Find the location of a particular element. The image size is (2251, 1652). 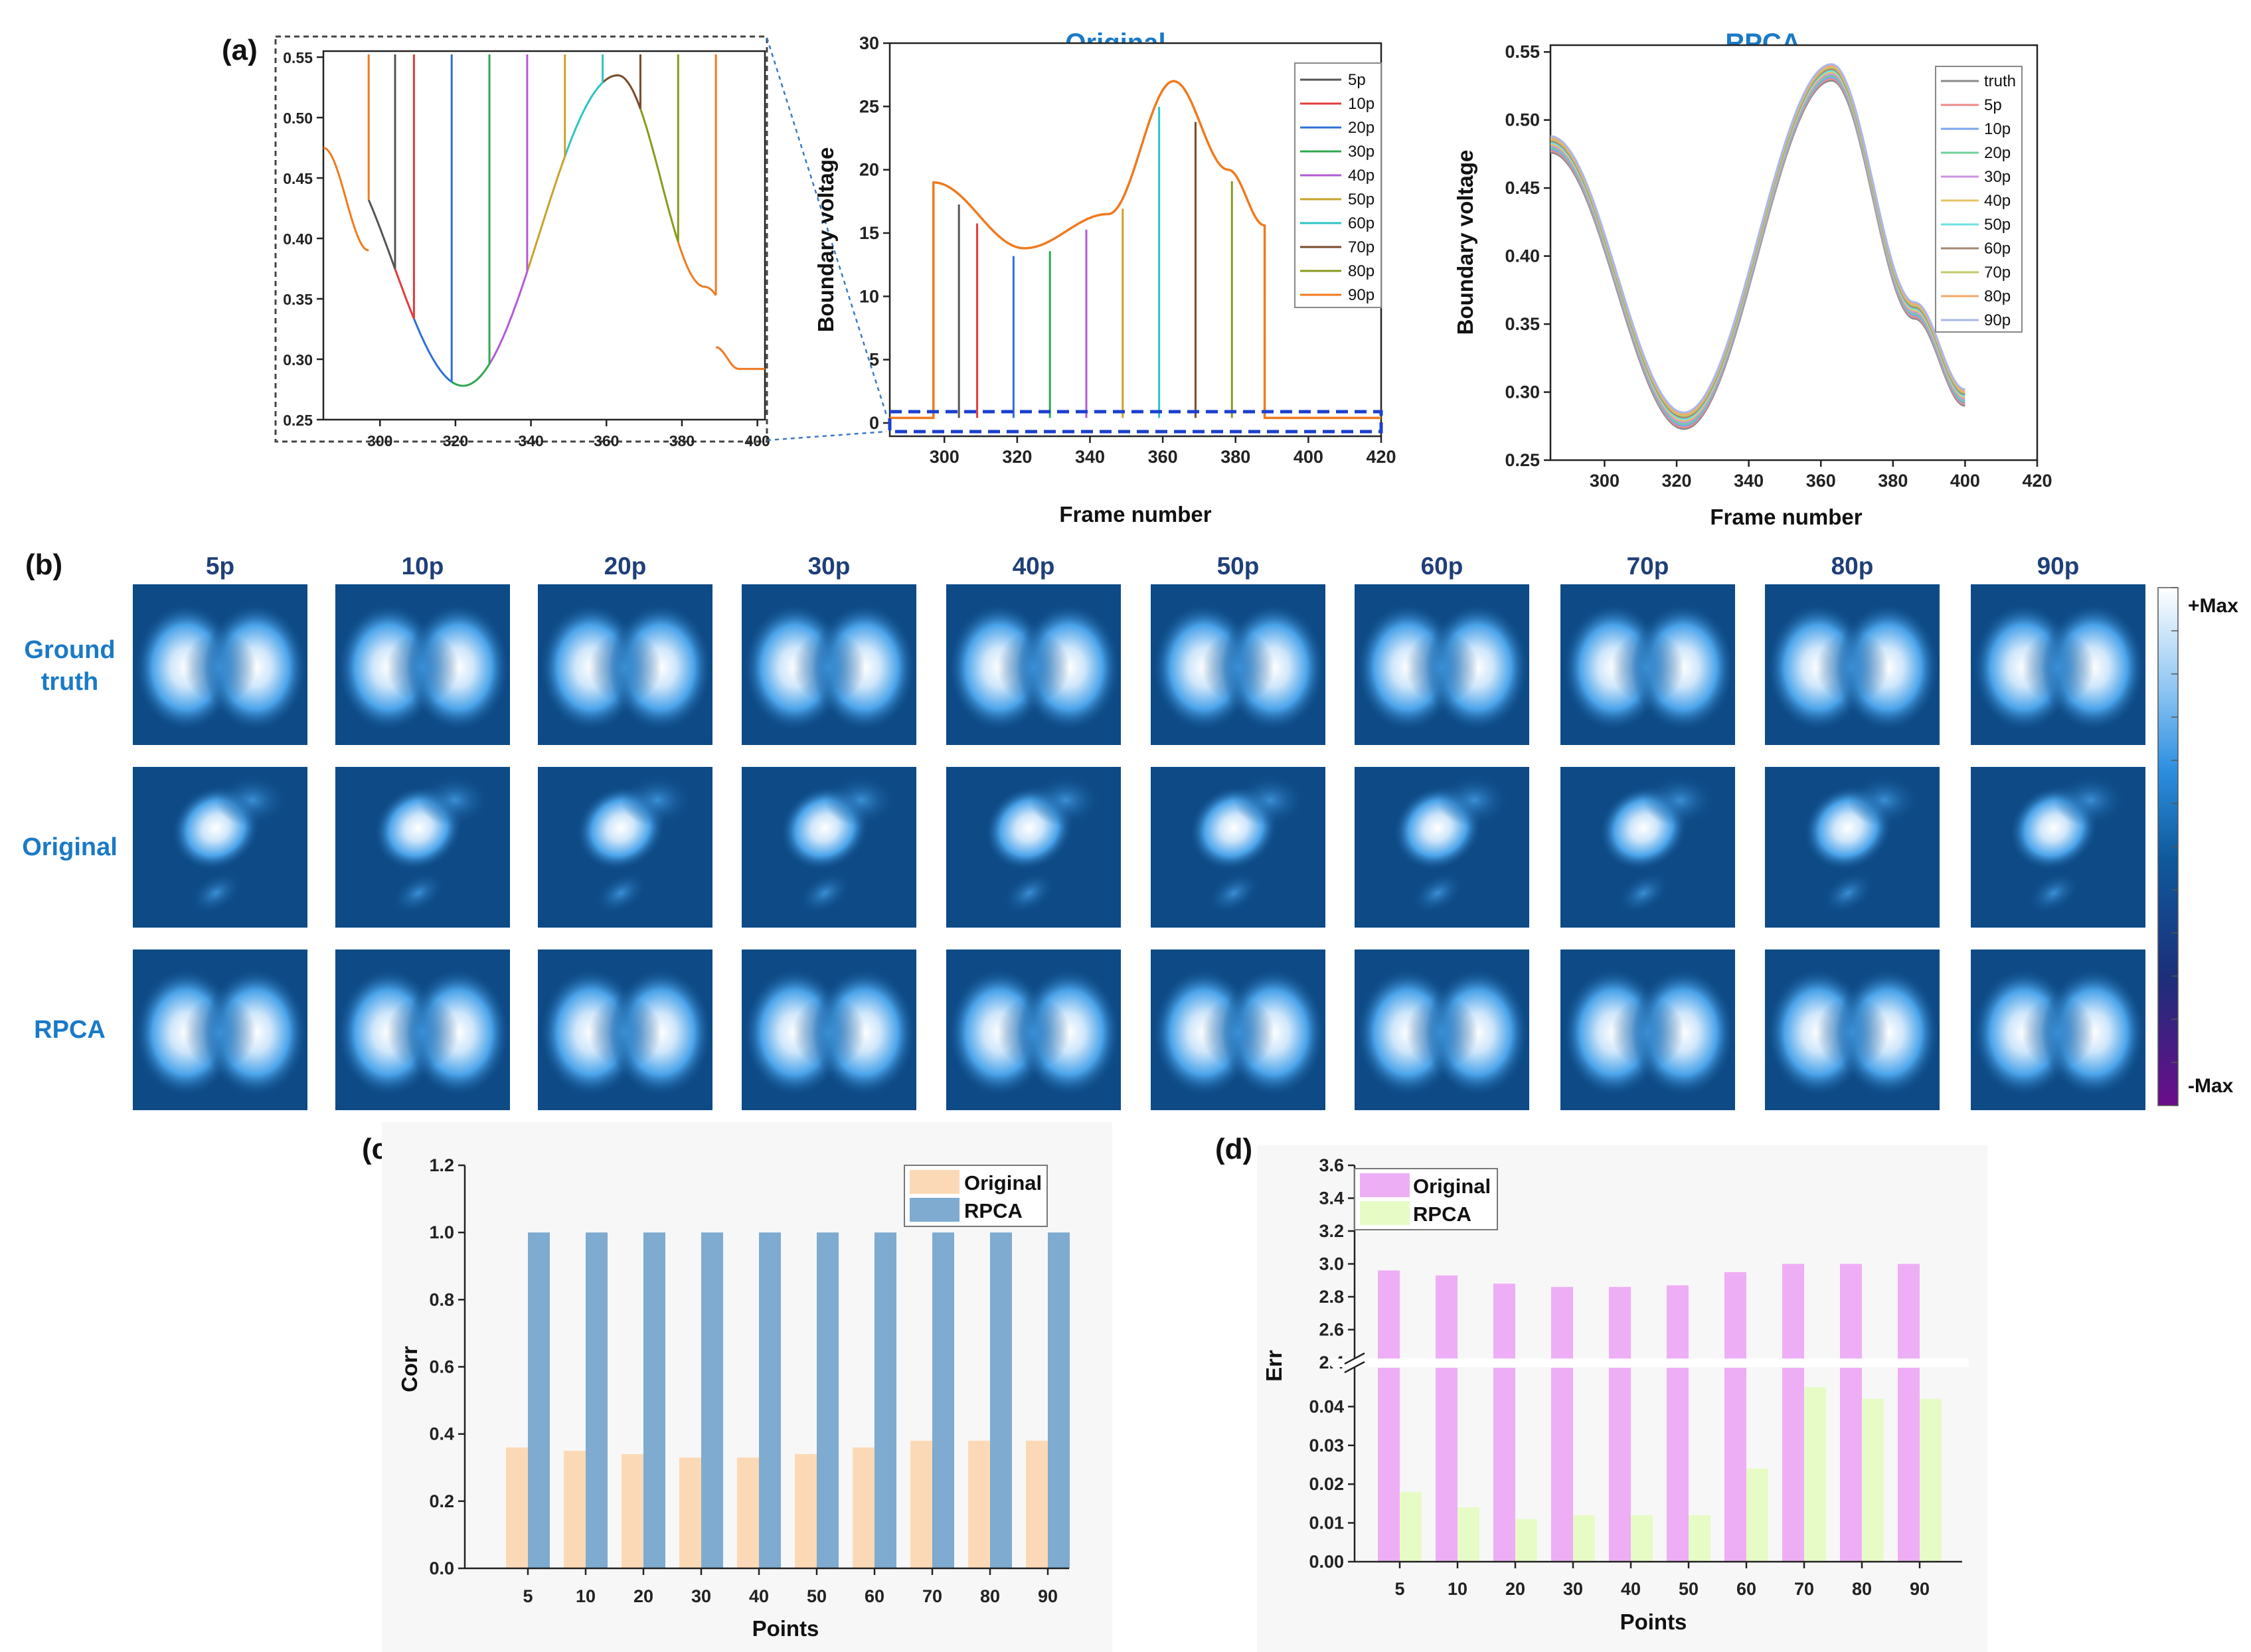

legend-swatch-original-err is located at coordinates (1385, 1185).